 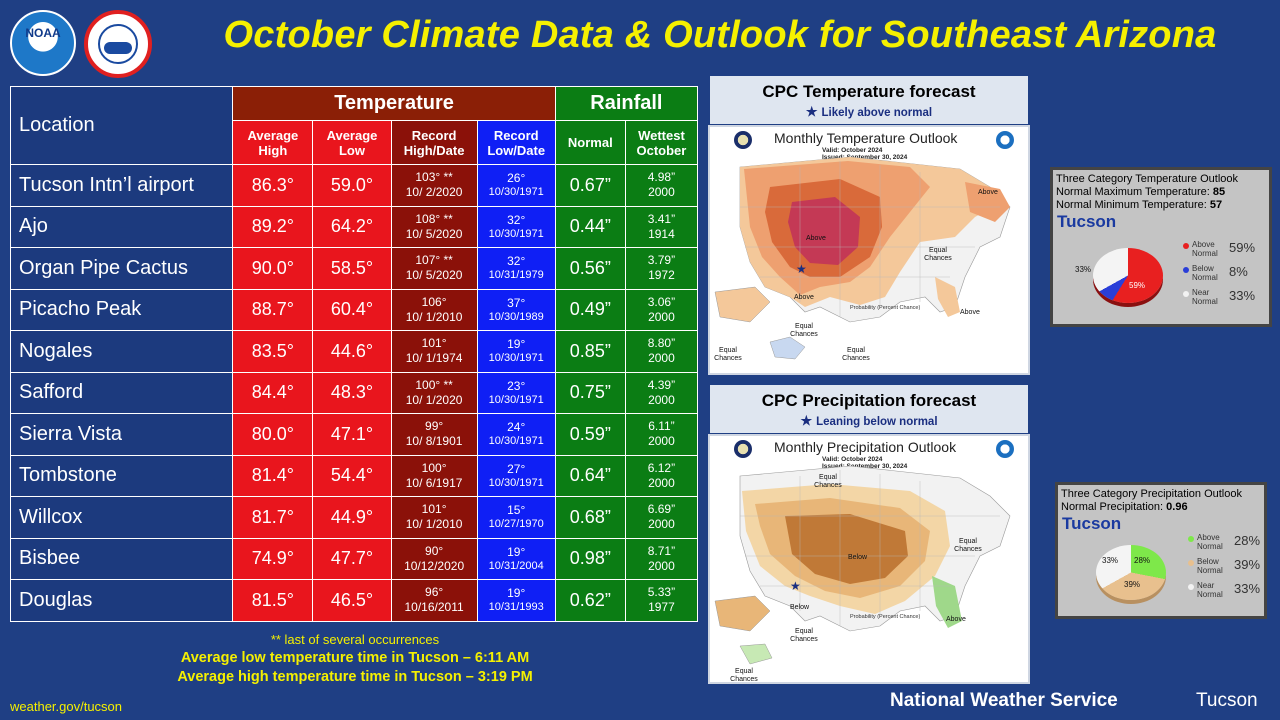 What do you see at coordinates (516, 142) in the screenshot?
I see `col-record-low: Record Low/Date` at bounding box center [516, 142].